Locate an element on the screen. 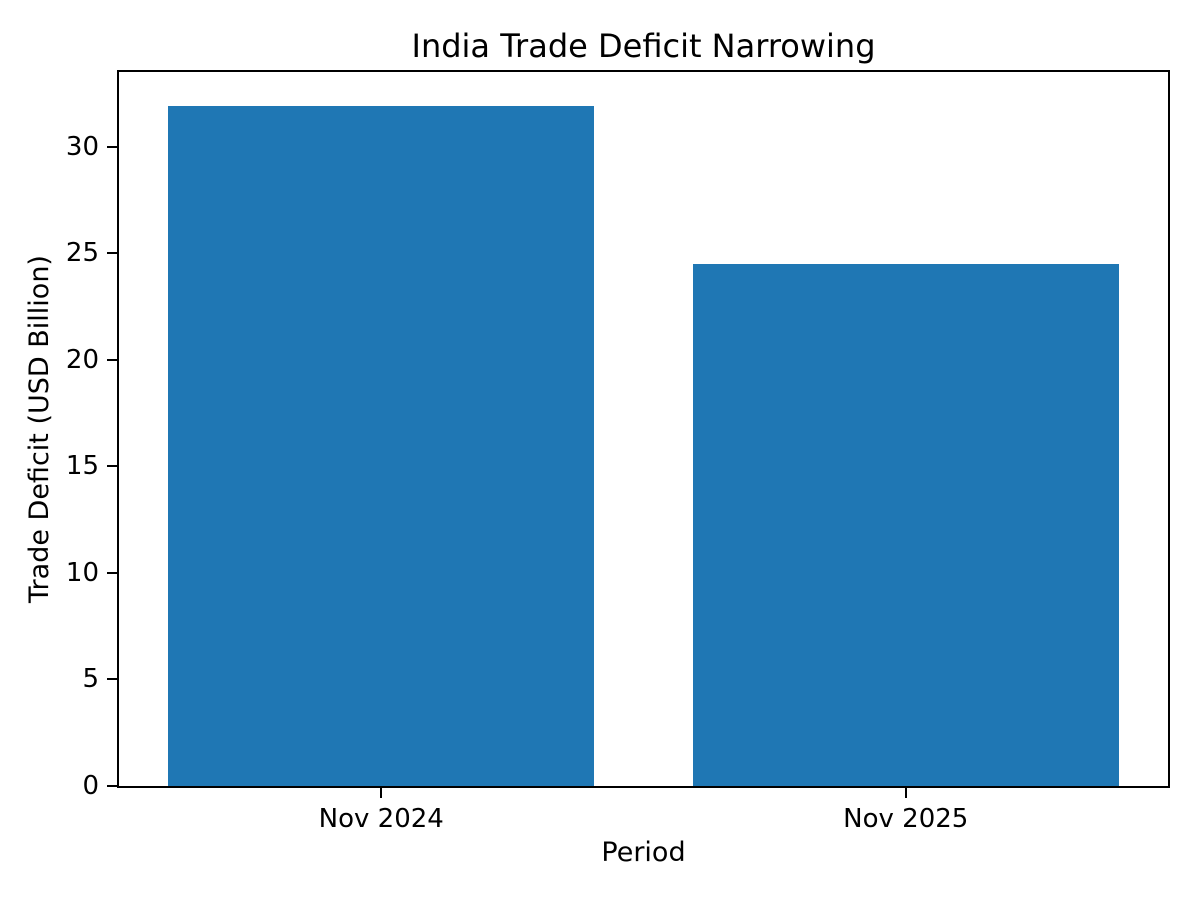  y-tick-label-20: 20 is located at coordinates (82, 359).